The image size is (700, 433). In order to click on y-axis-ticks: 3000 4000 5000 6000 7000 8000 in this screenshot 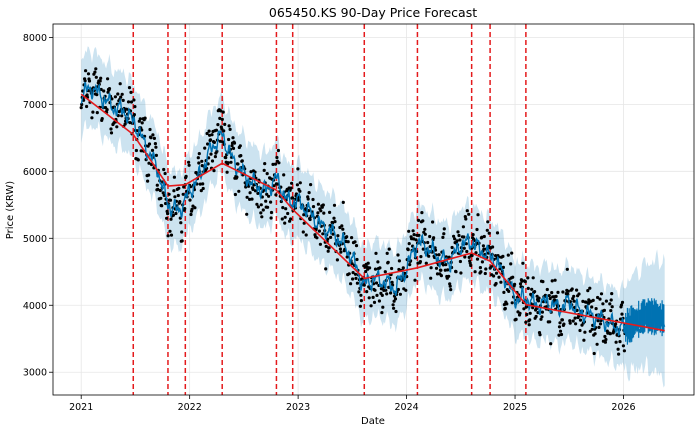, I will do `click(38, 206)`.